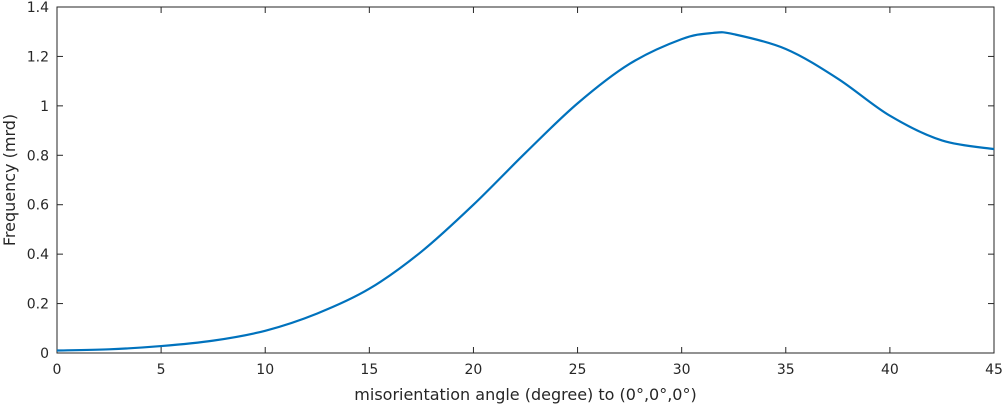 This screenshot has height=405, width=1005. What do you see at coordinates (38, 206) in the screenshot?
I see `y-tick-label: 0.6` at bounding box center [38, 206].